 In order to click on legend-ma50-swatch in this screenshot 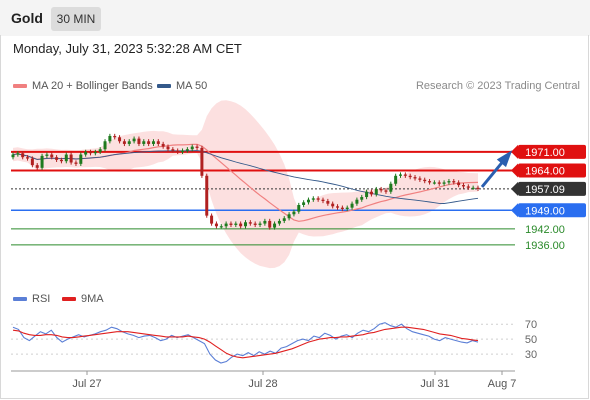, I will do `click(164, 86)`.